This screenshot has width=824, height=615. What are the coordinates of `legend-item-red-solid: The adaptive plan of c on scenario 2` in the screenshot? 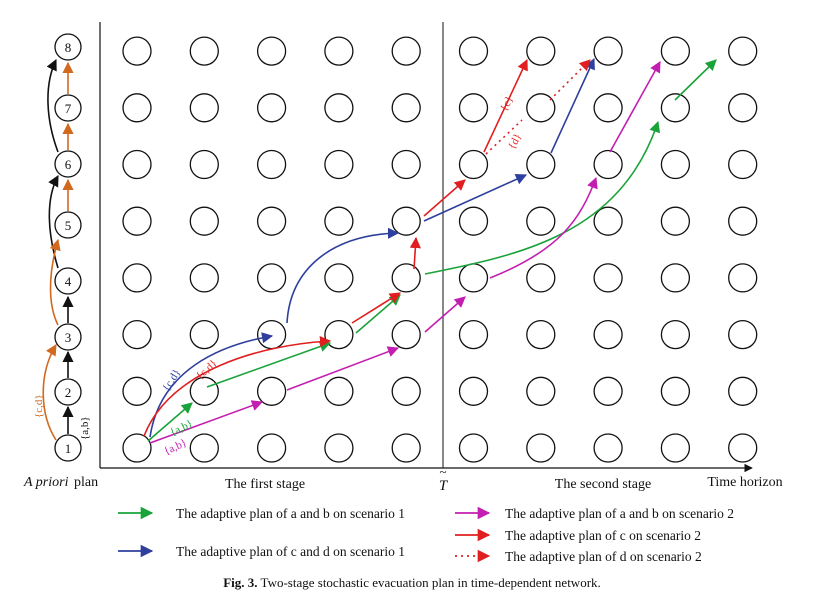 It's located at (578, 535).